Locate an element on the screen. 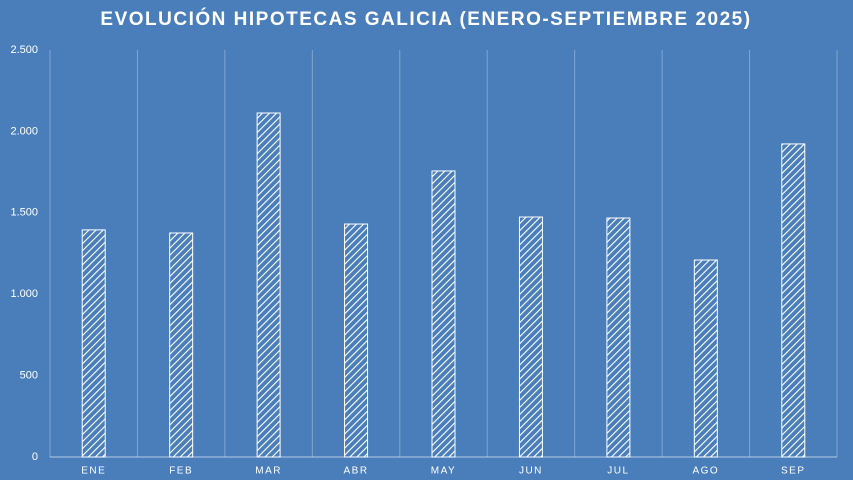 This screenshot has height=480, width=853. x-tick-label: MAY is located at coordinates (443, 471).